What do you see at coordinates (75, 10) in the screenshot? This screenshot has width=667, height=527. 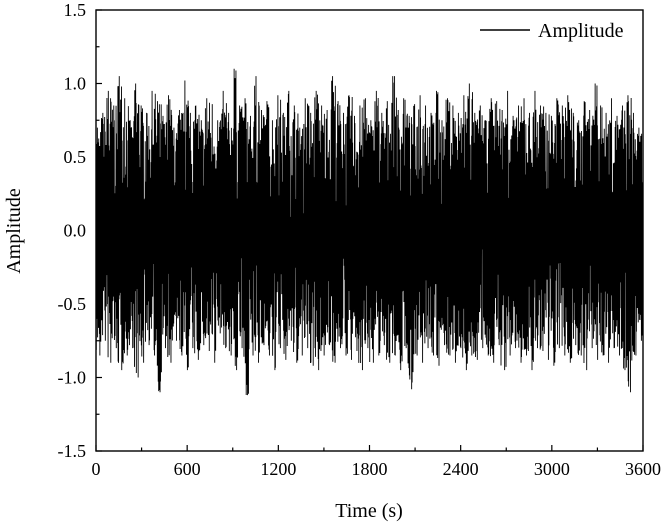 I see `y-tick-label: 1.5` at bounding box center [75, 10].